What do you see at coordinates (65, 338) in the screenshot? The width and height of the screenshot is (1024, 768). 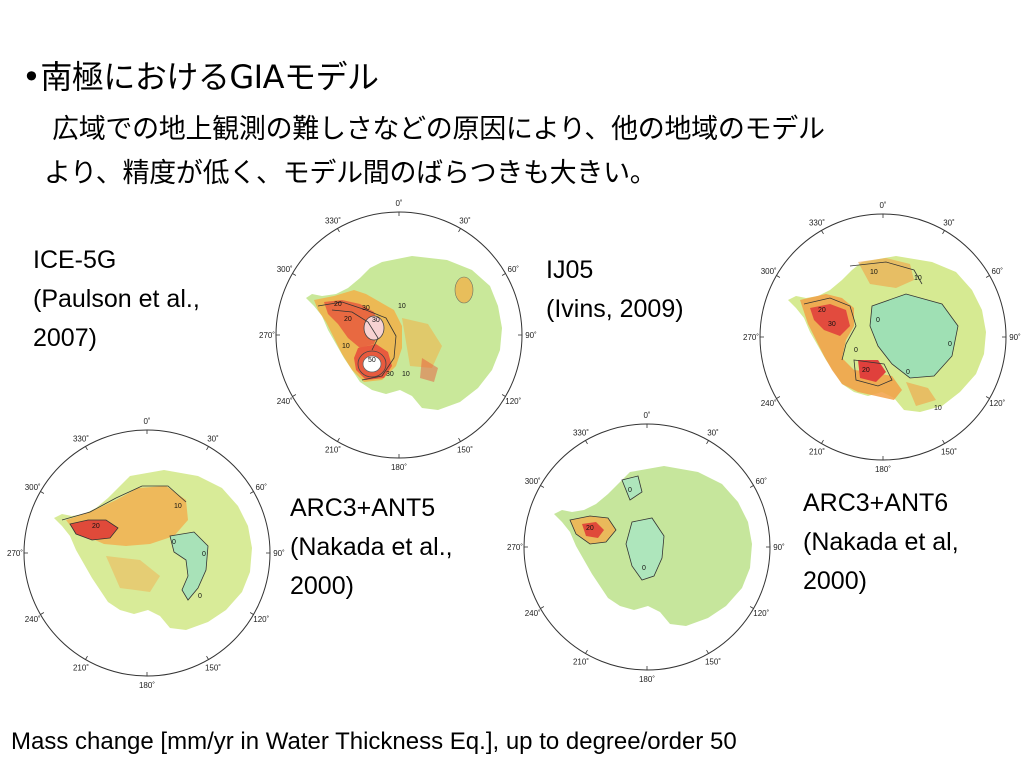 I see `label-ice5g-year: 2007)` at bounding box center [65, 338].